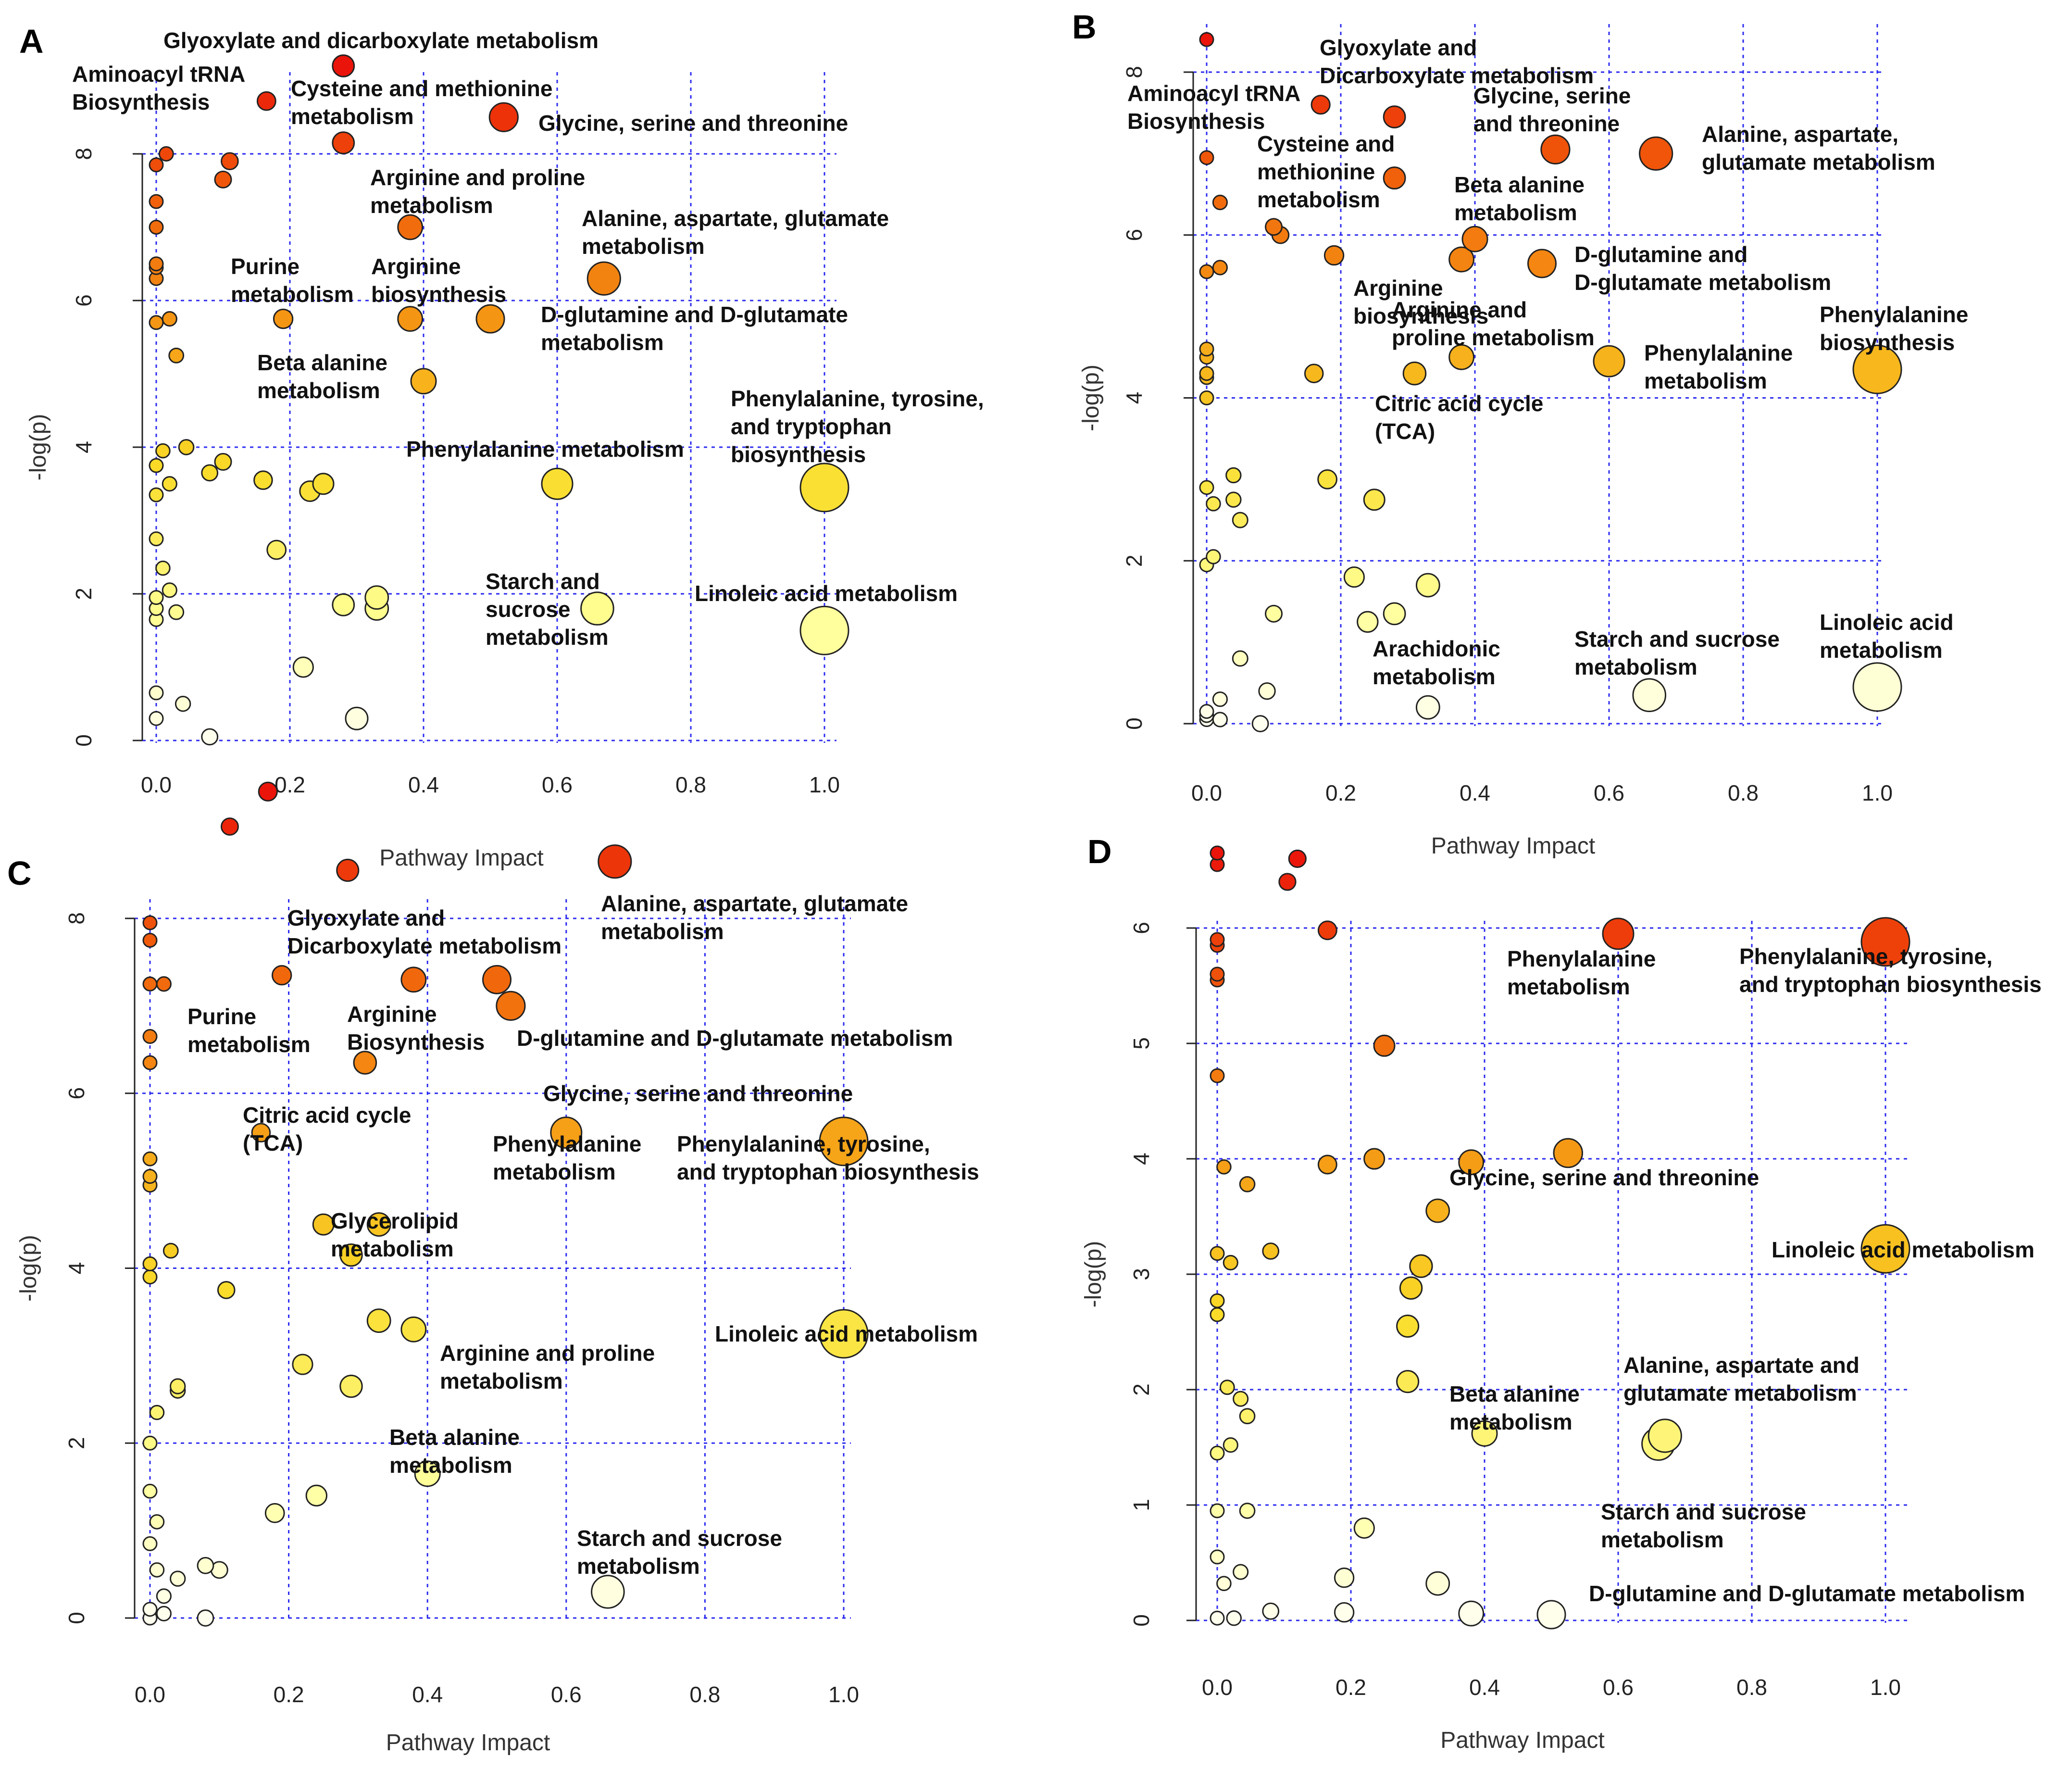 The image size is (2072, 1769). I want to click on annotation-line: Glycine, serine and threonine, so click(693, 124).